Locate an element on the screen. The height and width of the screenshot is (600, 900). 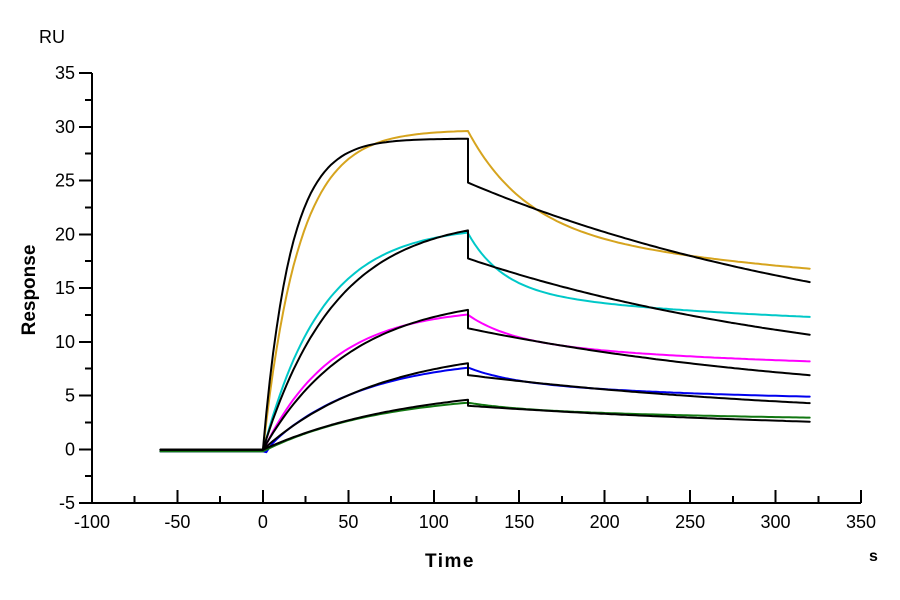
y-tick-label: 0 is located at coordinates (70, 449).